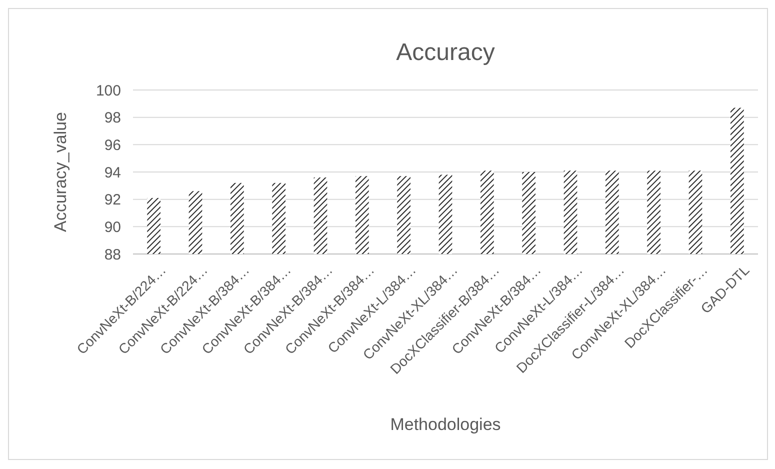  I want to click on y-tick-label: 92, so click(112, 200).